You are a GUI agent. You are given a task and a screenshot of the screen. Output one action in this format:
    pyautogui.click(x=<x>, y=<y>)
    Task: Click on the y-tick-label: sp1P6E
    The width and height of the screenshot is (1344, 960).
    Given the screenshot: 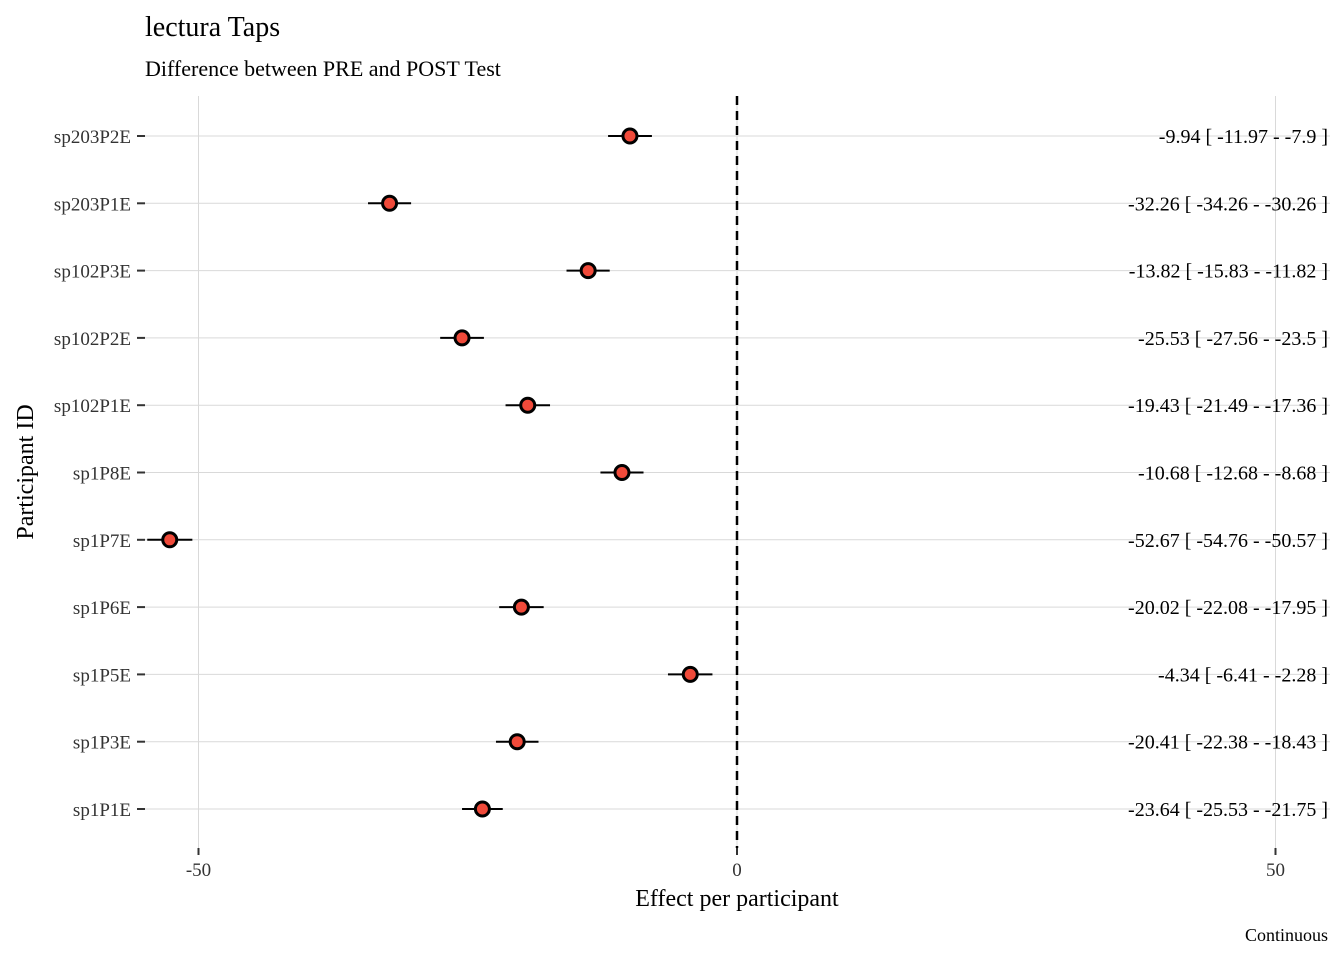 What is the action you would take?
    pyautogui.click(x=102, y=608)
    